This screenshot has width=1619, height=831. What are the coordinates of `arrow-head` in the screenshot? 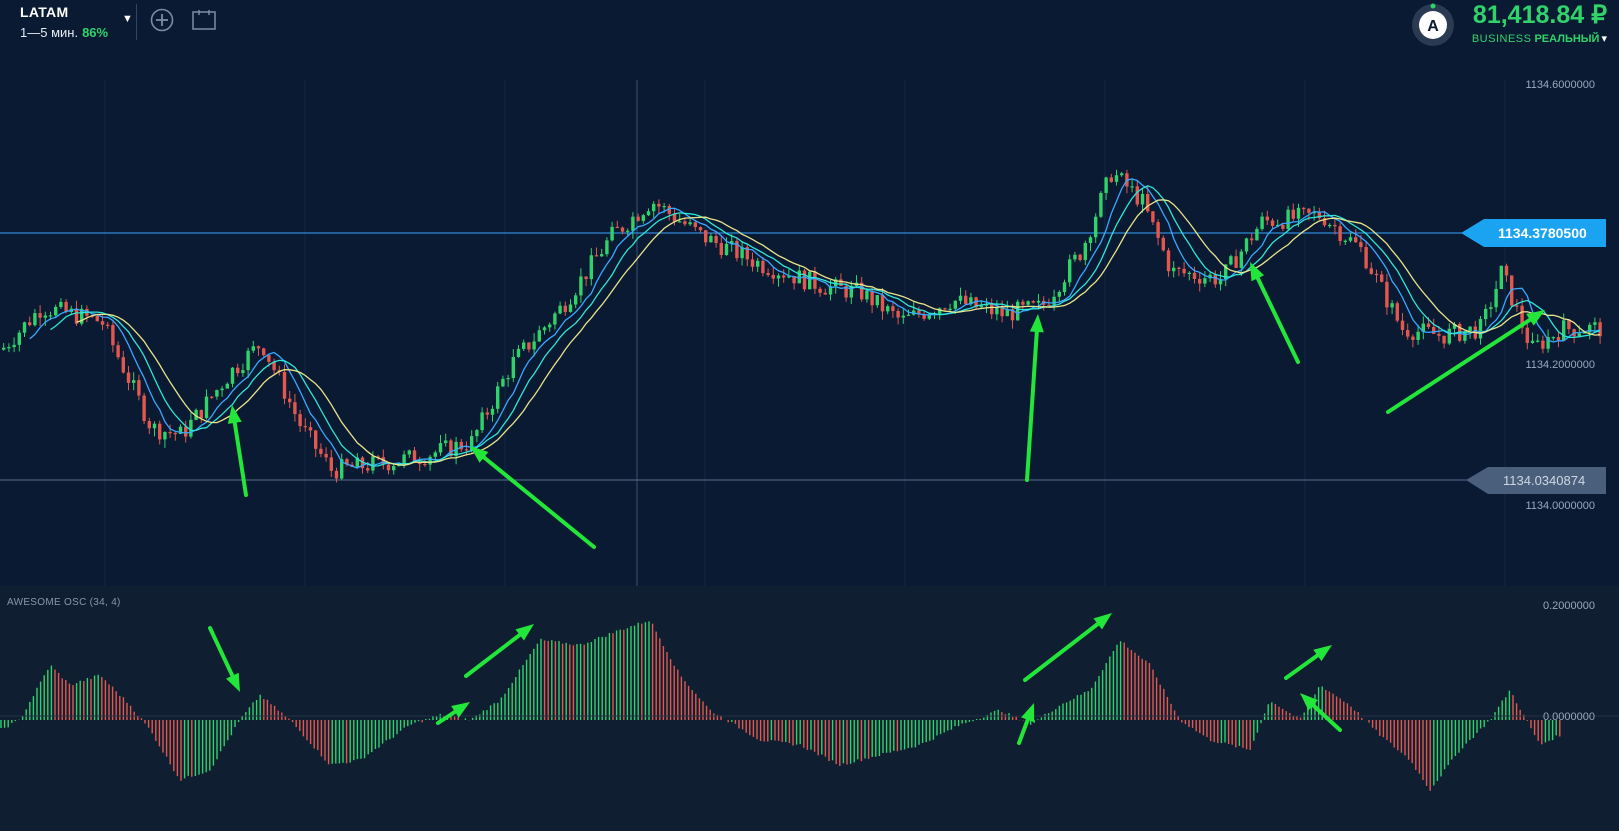 It's located at (524, 632).